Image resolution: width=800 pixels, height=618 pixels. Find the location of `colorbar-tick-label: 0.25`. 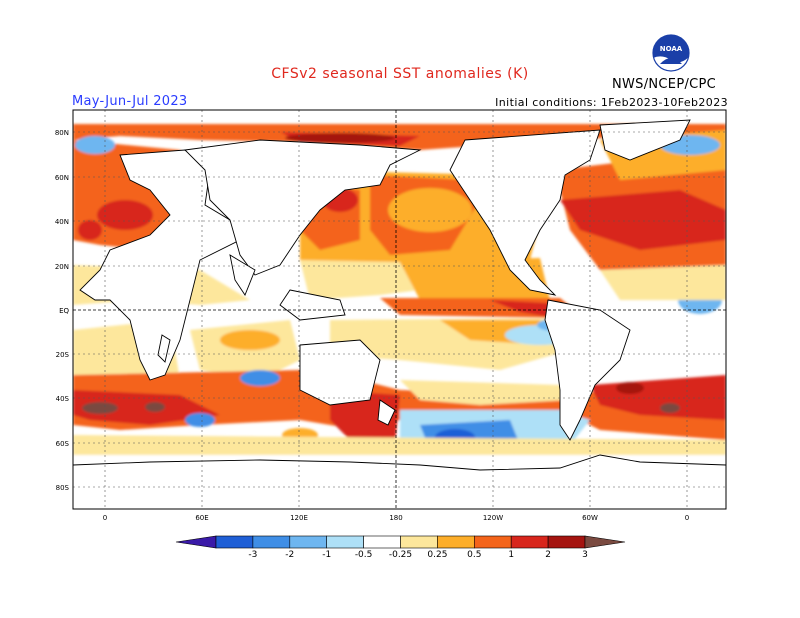

colorbar-tick-label: 0.25 is located at coordinates (437, 555).